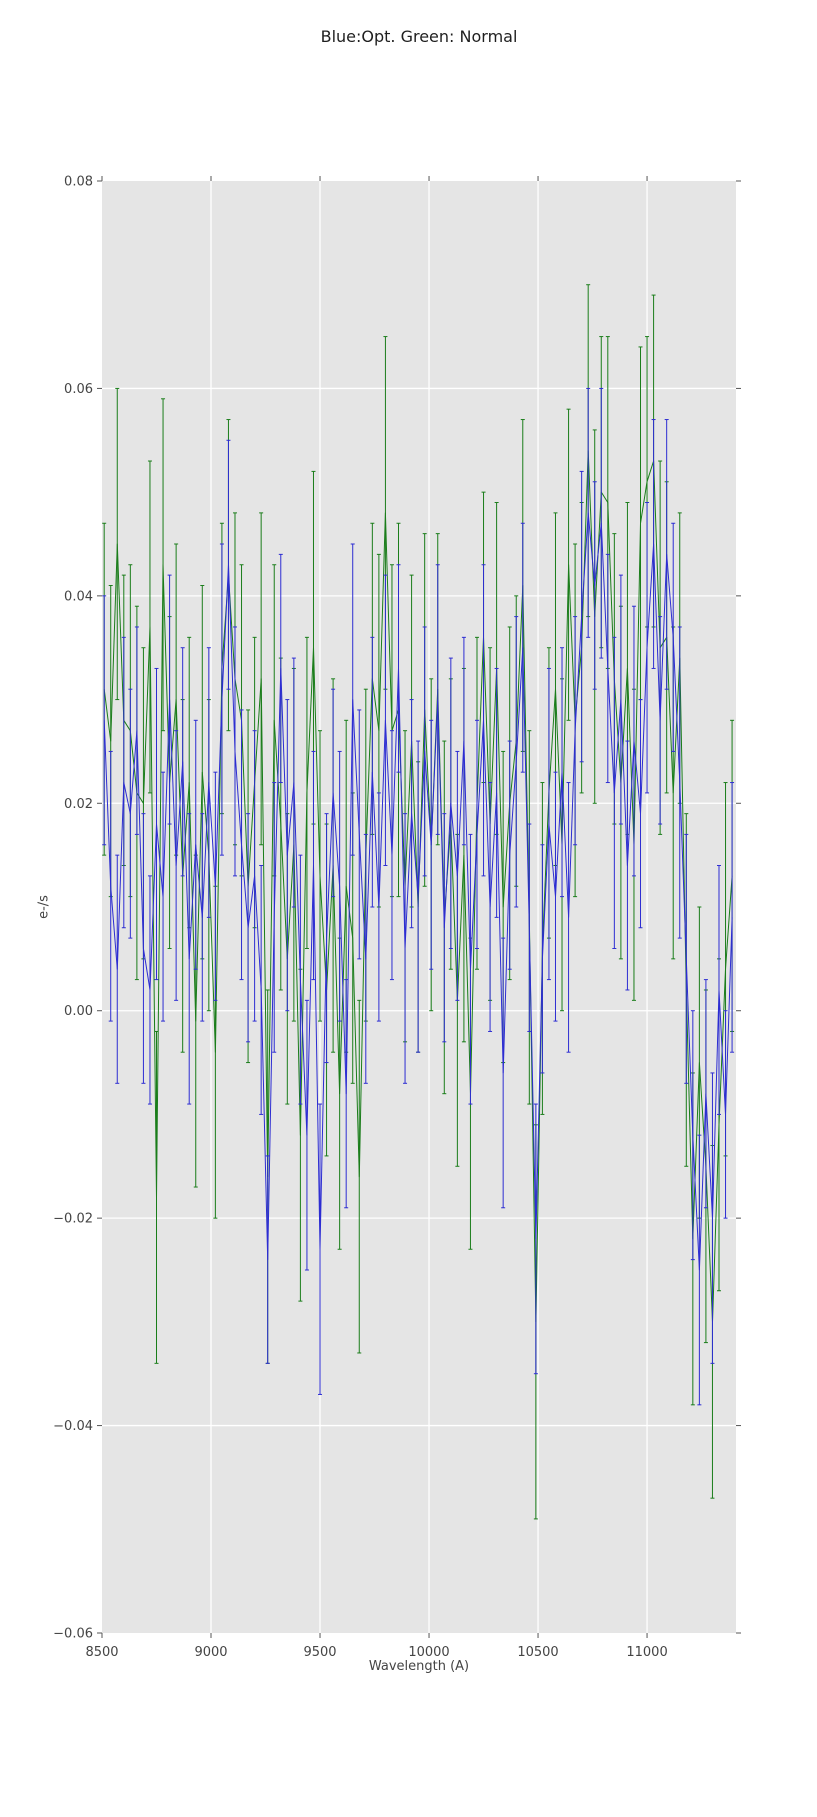  Describe the element at coordinates (78, 596) in the screenshot. I see `y-tick-label: 0.04` at that location.